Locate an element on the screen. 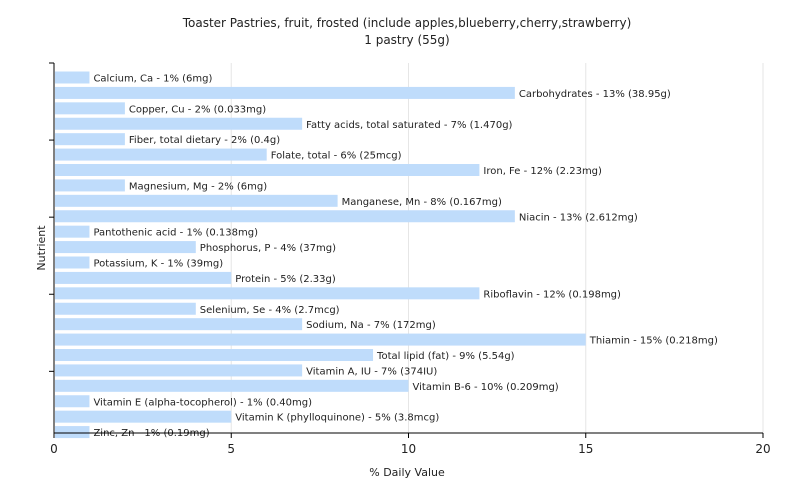 The image size is (800, 500). bar-label-5: Folate, total - 6% (25mcg) is located at coordinates (336, 156).